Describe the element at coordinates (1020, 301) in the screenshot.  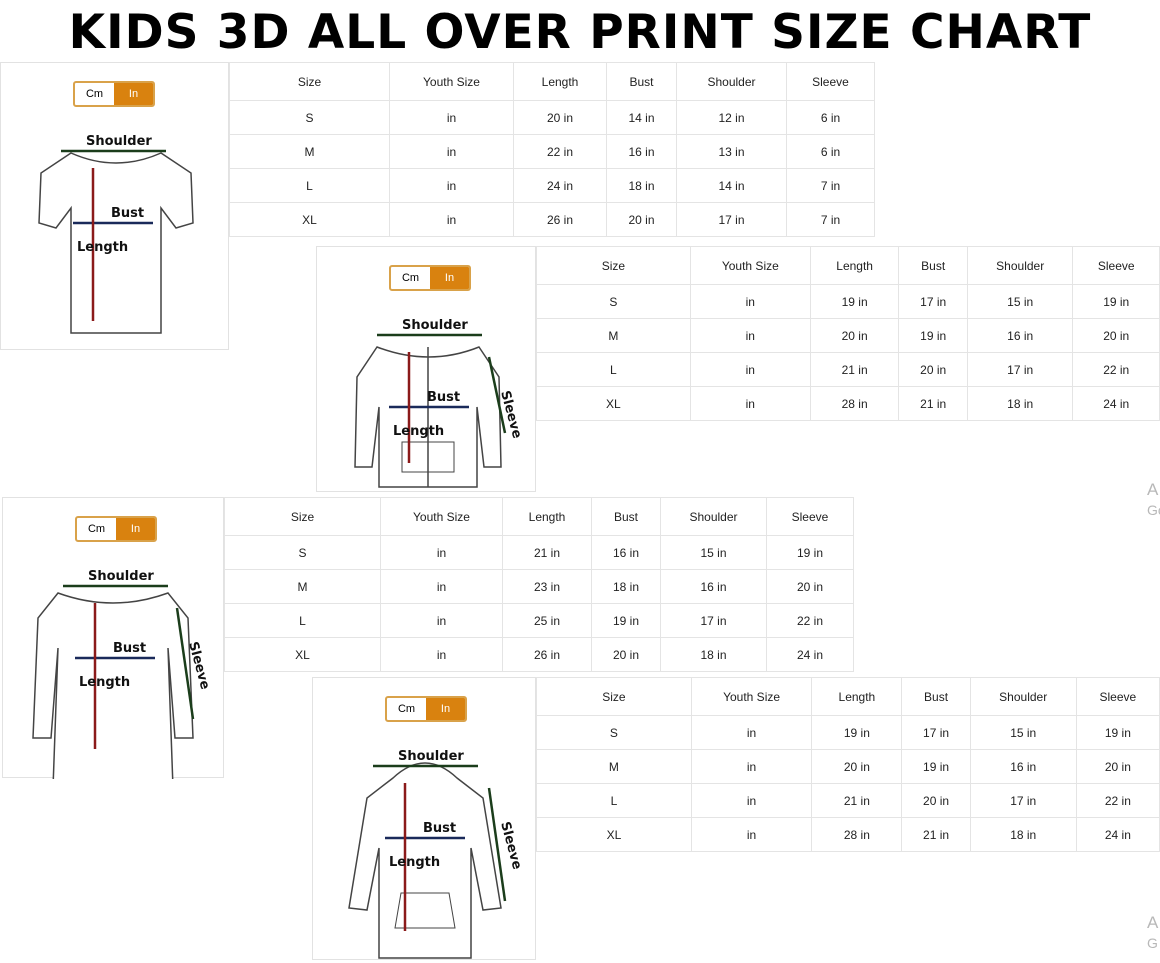
I see `table-cell: 15 in` at that location.